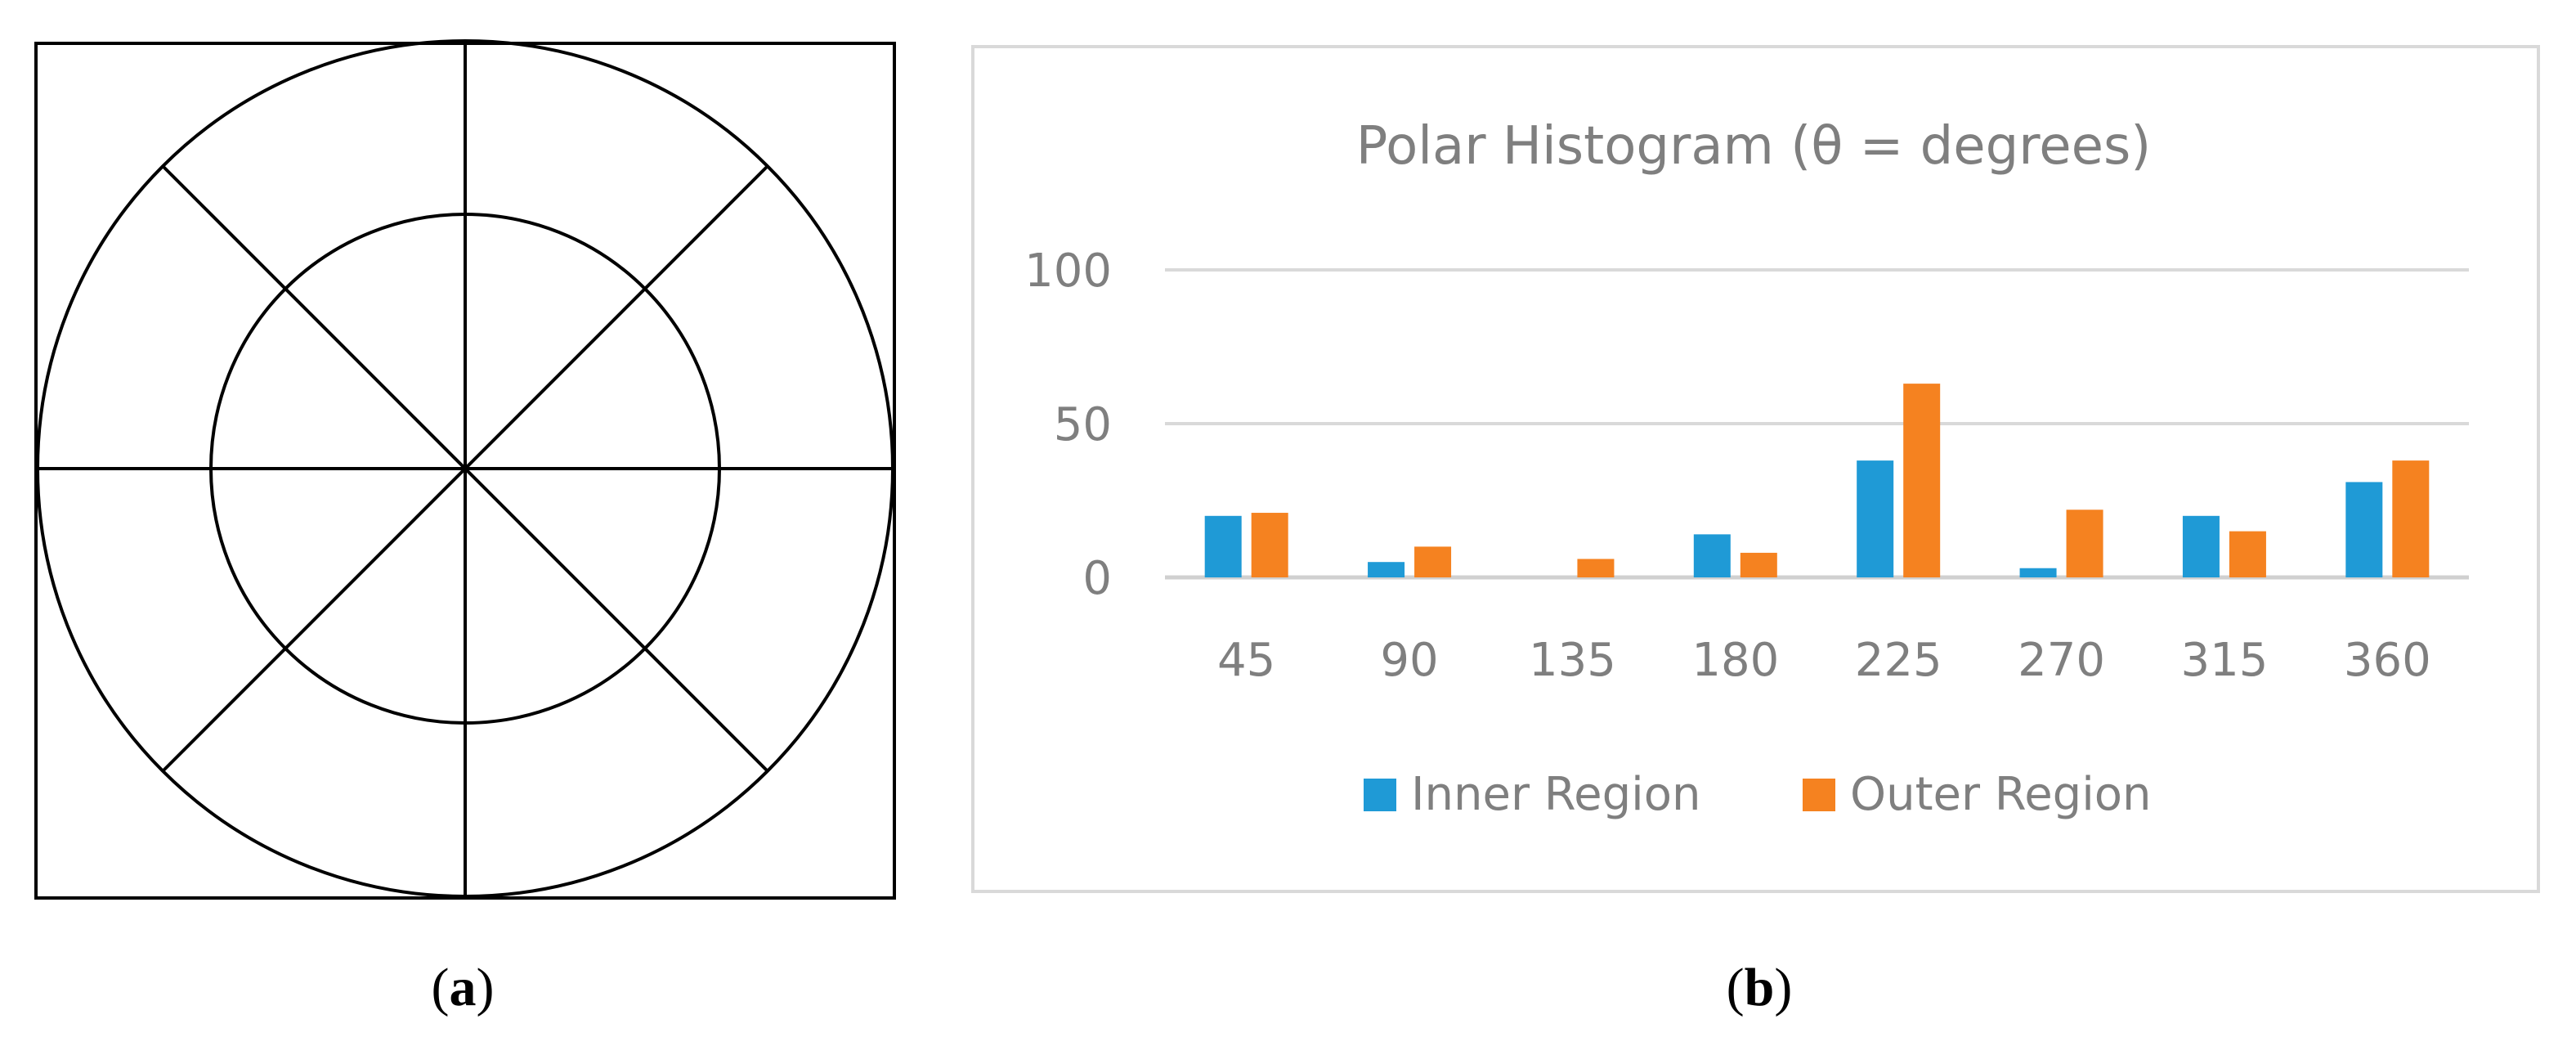 This screenshot has height=1064, width=2576. I want to click on panel-a-caption: (a), so click(463, 988).